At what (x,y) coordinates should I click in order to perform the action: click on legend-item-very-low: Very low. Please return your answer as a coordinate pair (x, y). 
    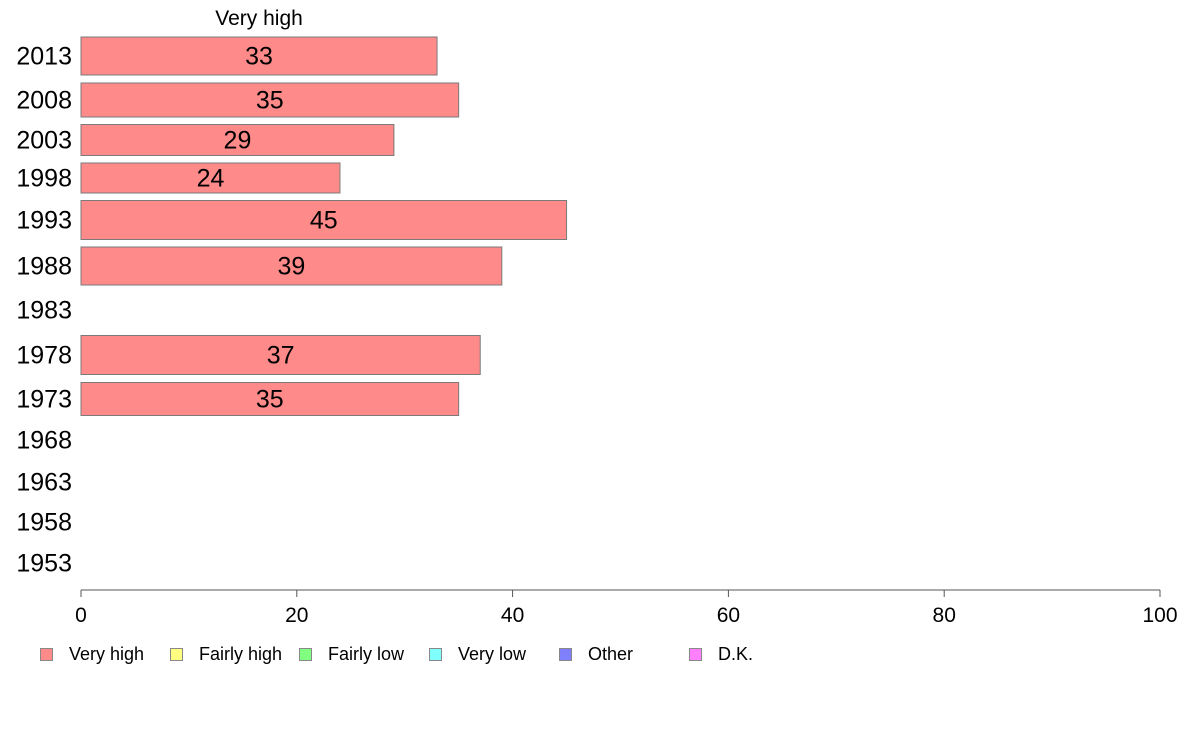
    Looking at the image, I should click on (477, 654).